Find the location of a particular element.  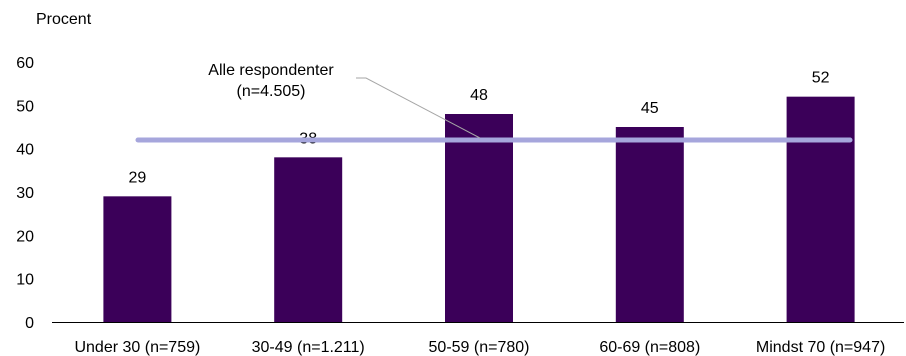

y-tick-label: 40 is located at coordinates (25, 150).